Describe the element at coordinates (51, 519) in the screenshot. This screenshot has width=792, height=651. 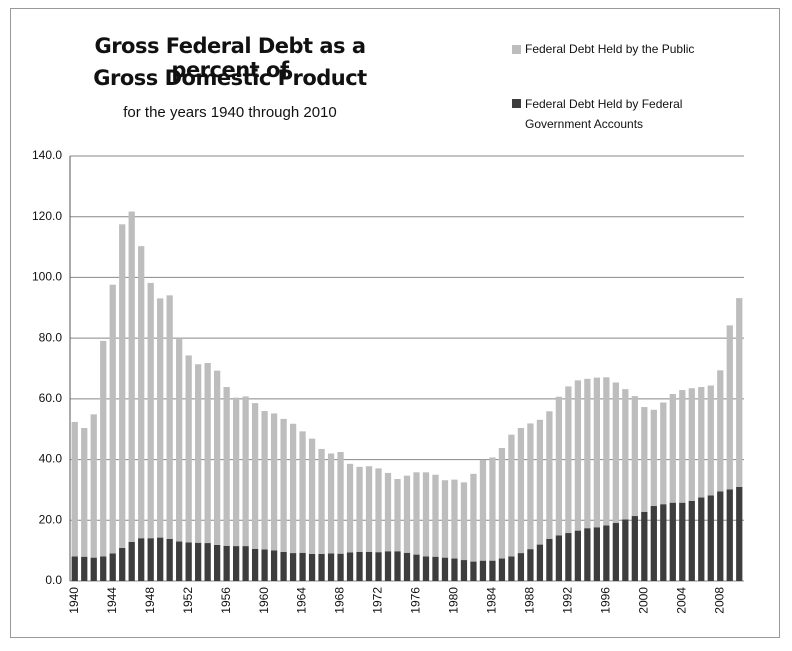
I see `y-tick-label: 20.0` at that location.